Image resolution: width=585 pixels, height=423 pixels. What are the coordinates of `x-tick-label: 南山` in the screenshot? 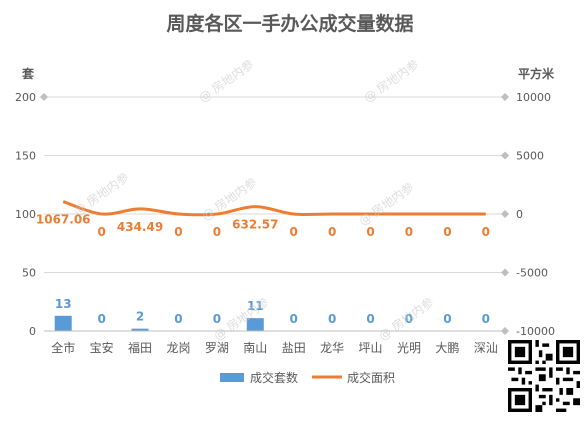 It's located at (255, 347).